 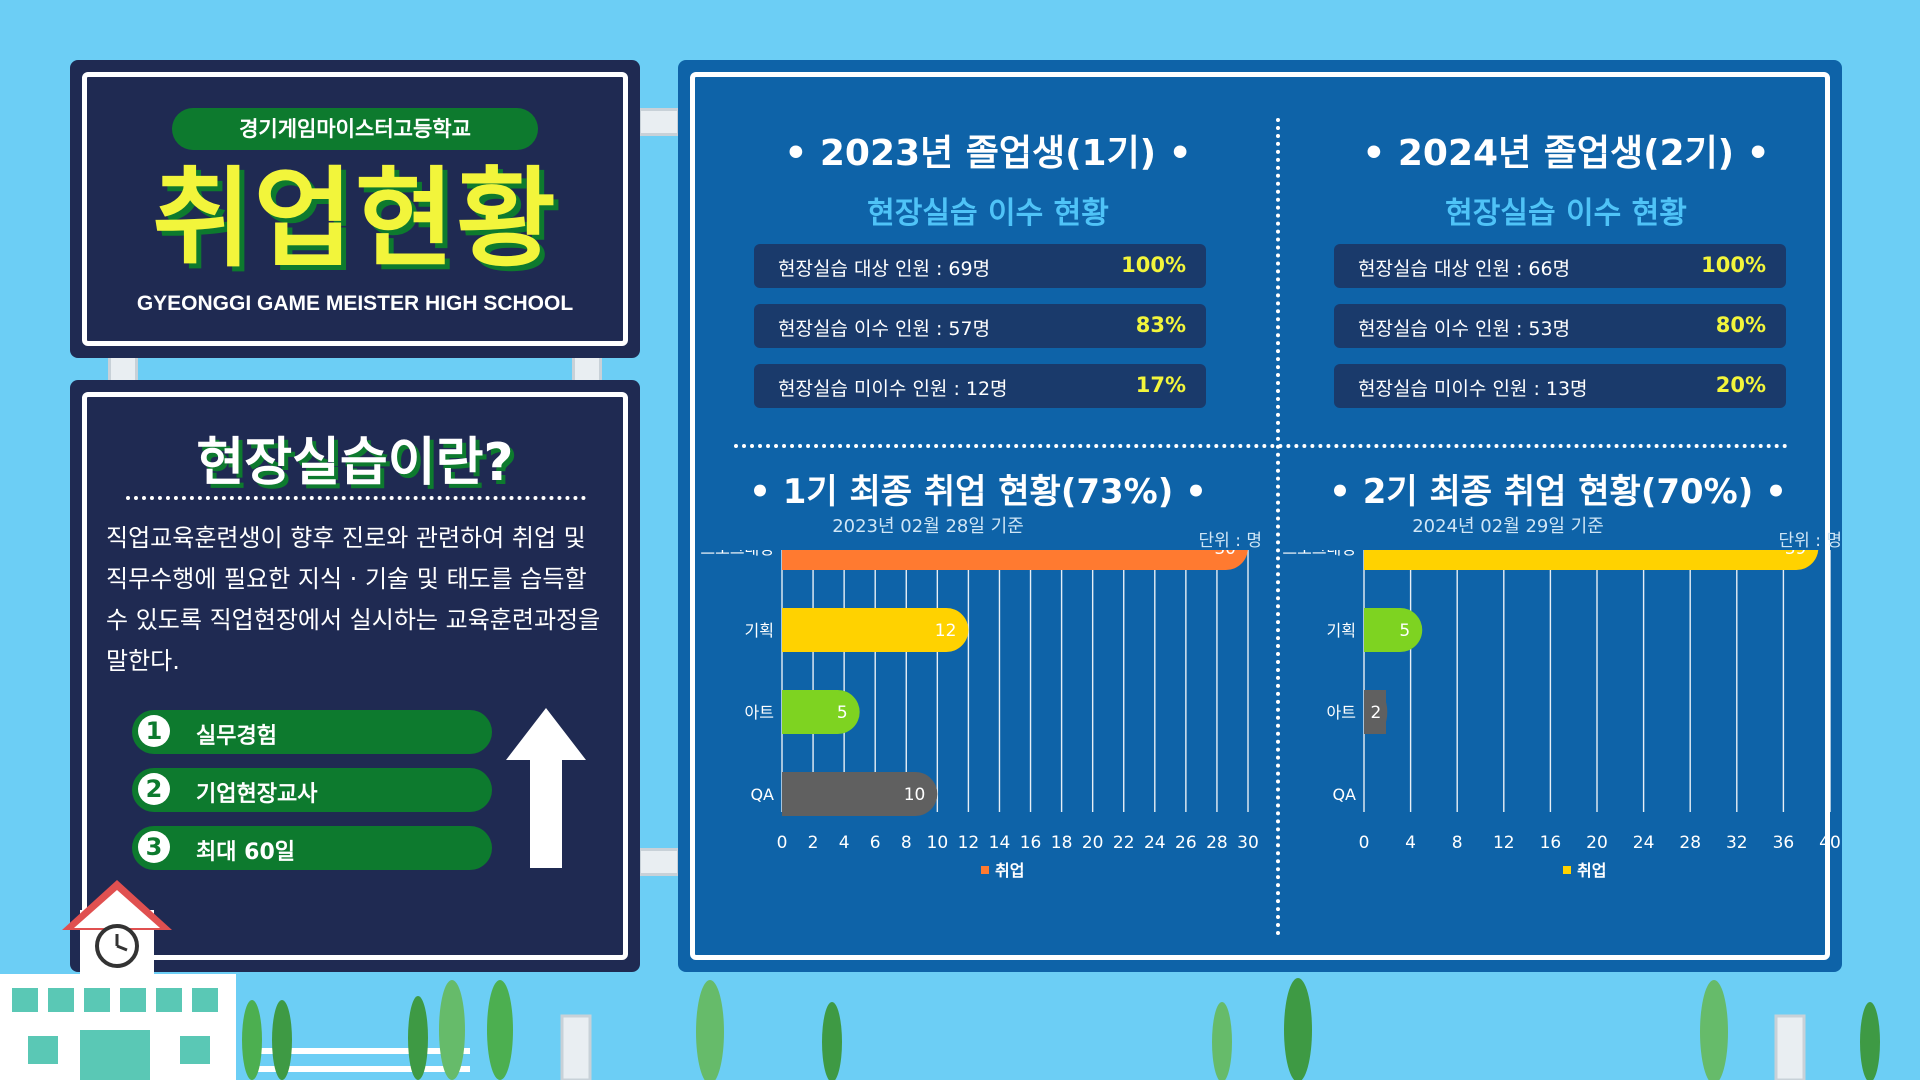 I want to click on stat-label: 현장실습 대상 인원 : 66명, so click(x=1464, y=269).